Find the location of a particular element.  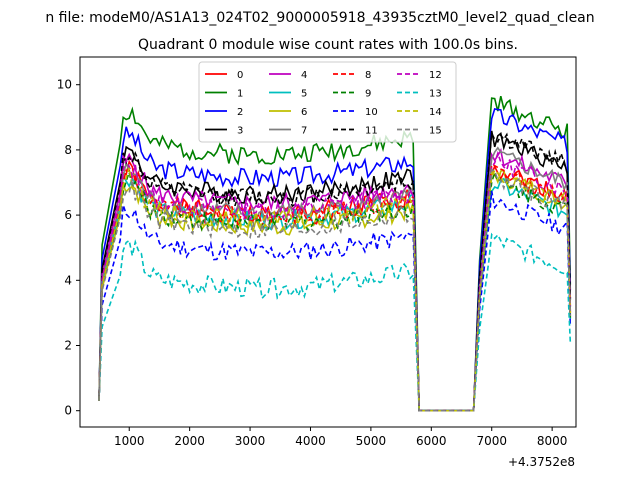

legend-label-5: 5 is located at coordinates (304, 94).